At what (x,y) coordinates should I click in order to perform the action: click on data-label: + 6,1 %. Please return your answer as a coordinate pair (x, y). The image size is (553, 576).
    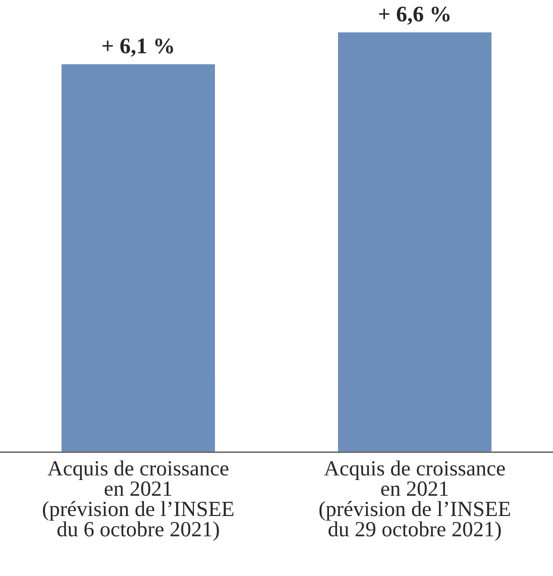
    Looking at the image, I should click on (138, 47).